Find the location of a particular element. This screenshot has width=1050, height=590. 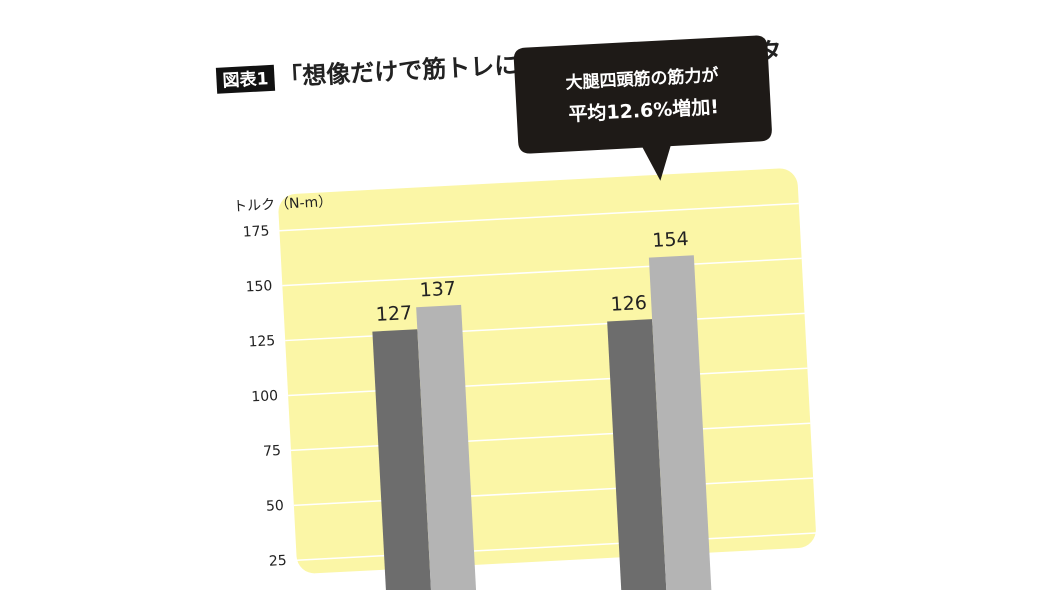

y-tick-label: 50 is located at coordinates (275, 506).